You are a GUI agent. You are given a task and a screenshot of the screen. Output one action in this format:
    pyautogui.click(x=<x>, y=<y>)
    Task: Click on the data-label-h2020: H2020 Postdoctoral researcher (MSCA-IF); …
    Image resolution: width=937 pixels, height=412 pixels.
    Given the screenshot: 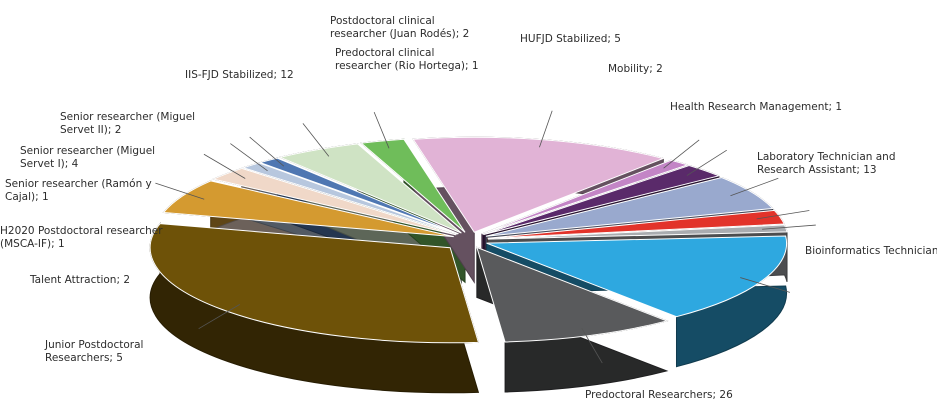 What is the action you would take?
    pyautogui.click(x=81, y=237)
    